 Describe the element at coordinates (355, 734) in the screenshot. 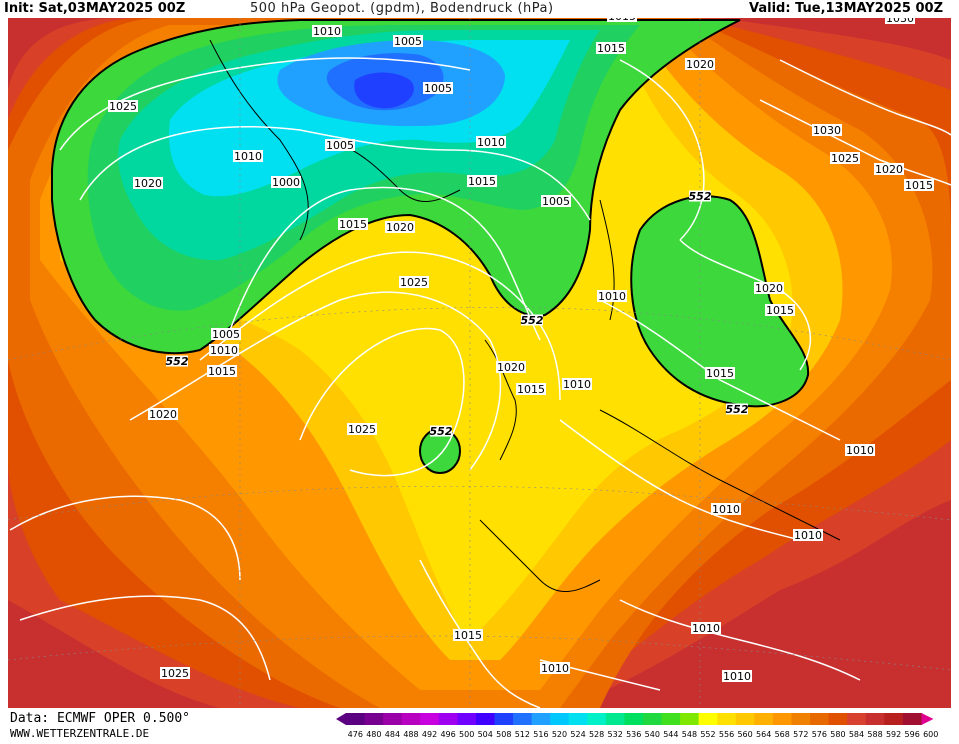

I see `legend-tick-label: 476` at that location.